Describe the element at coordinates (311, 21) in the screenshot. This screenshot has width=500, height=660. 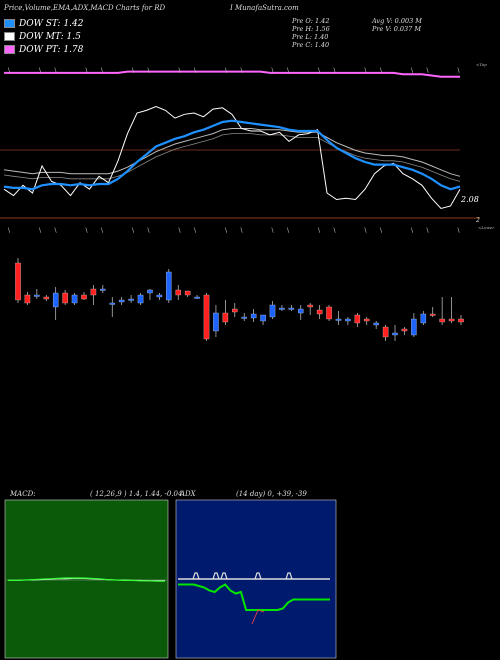
I see `stat-prev-open: Pre O: 1.42` at that location.